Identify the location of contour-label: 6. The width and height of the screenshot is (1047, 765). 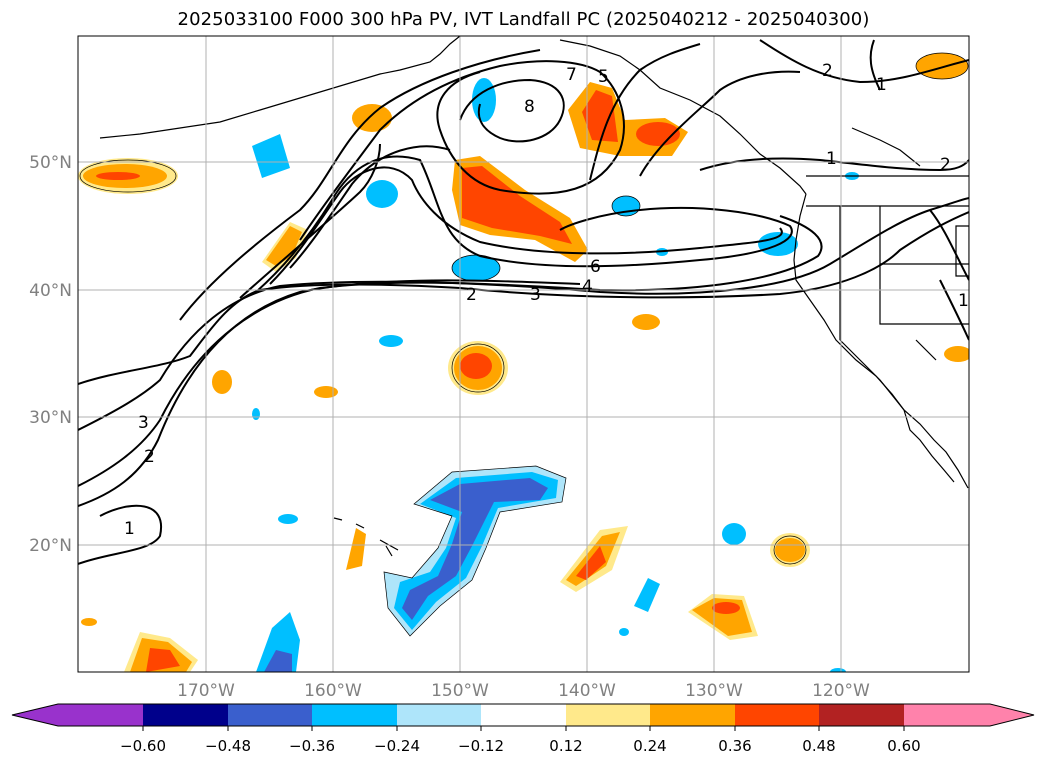
(595, 267).